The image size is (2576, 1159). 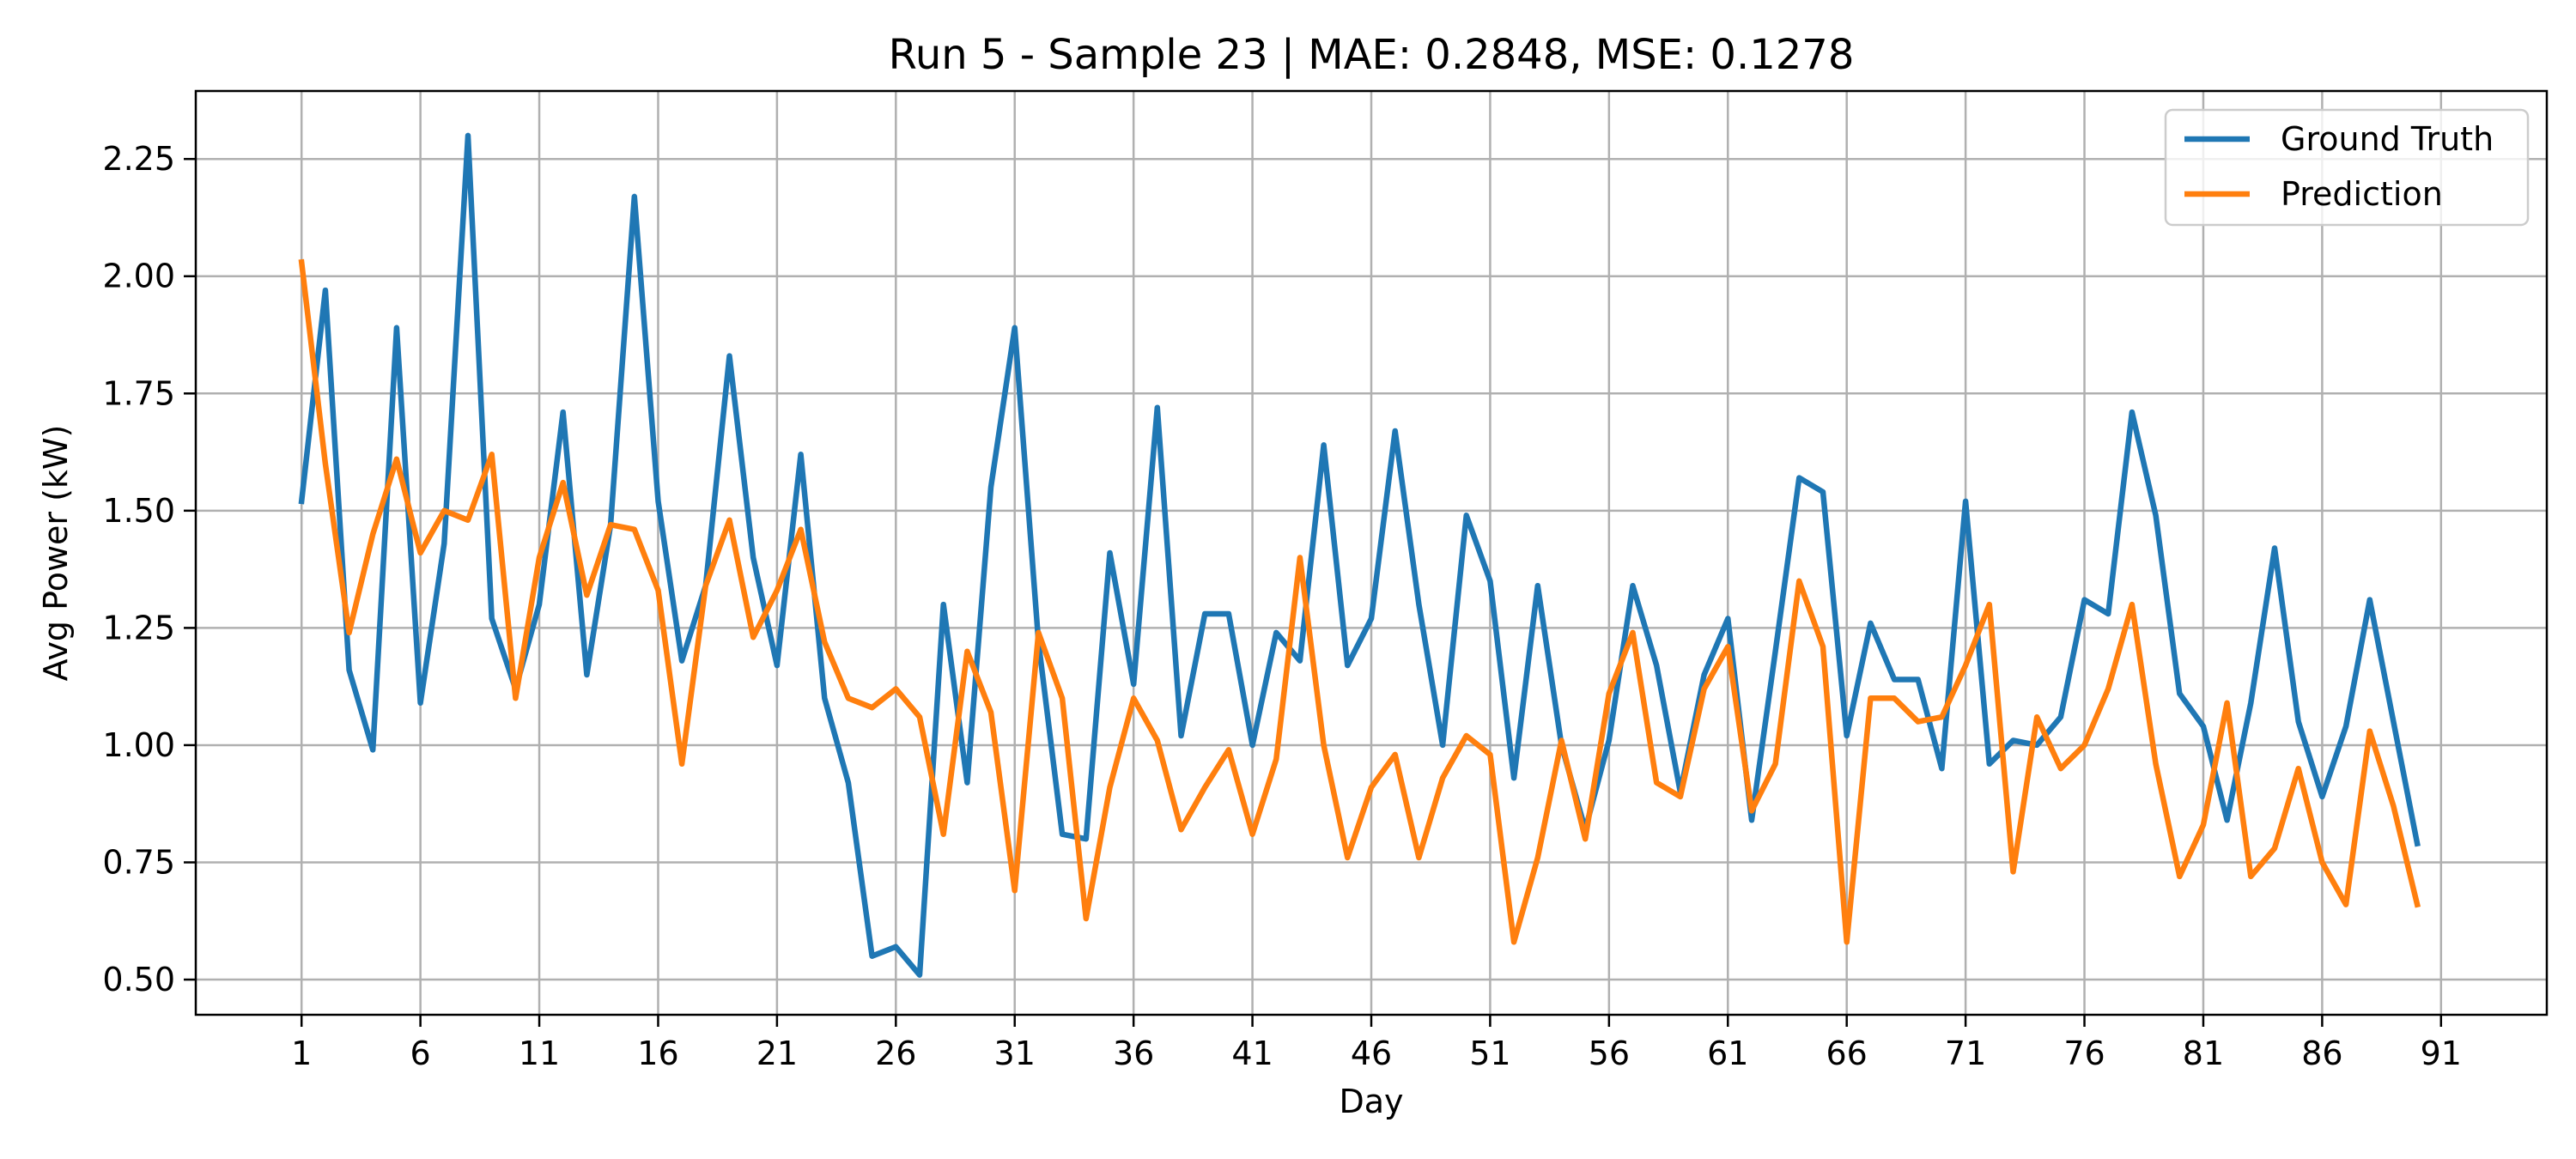 What do you see at coordinates (138, 980) in the screenshot?
I see `y-tick-label: 0.50` at bounding box center [138, 980].